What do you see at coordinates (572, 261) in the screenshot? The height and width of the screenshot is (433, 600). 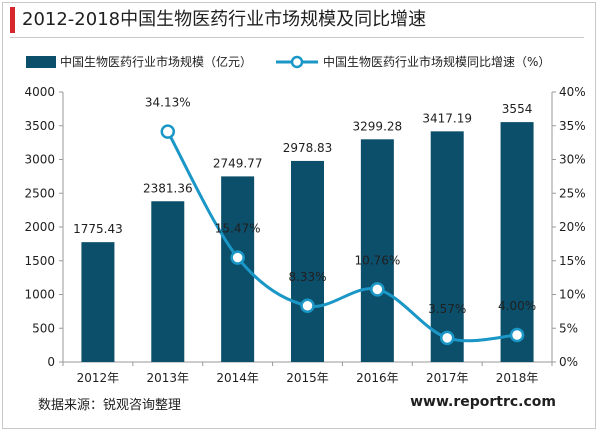 I see `y-right-tick-label: 15%` at bounding box center [572, 261].